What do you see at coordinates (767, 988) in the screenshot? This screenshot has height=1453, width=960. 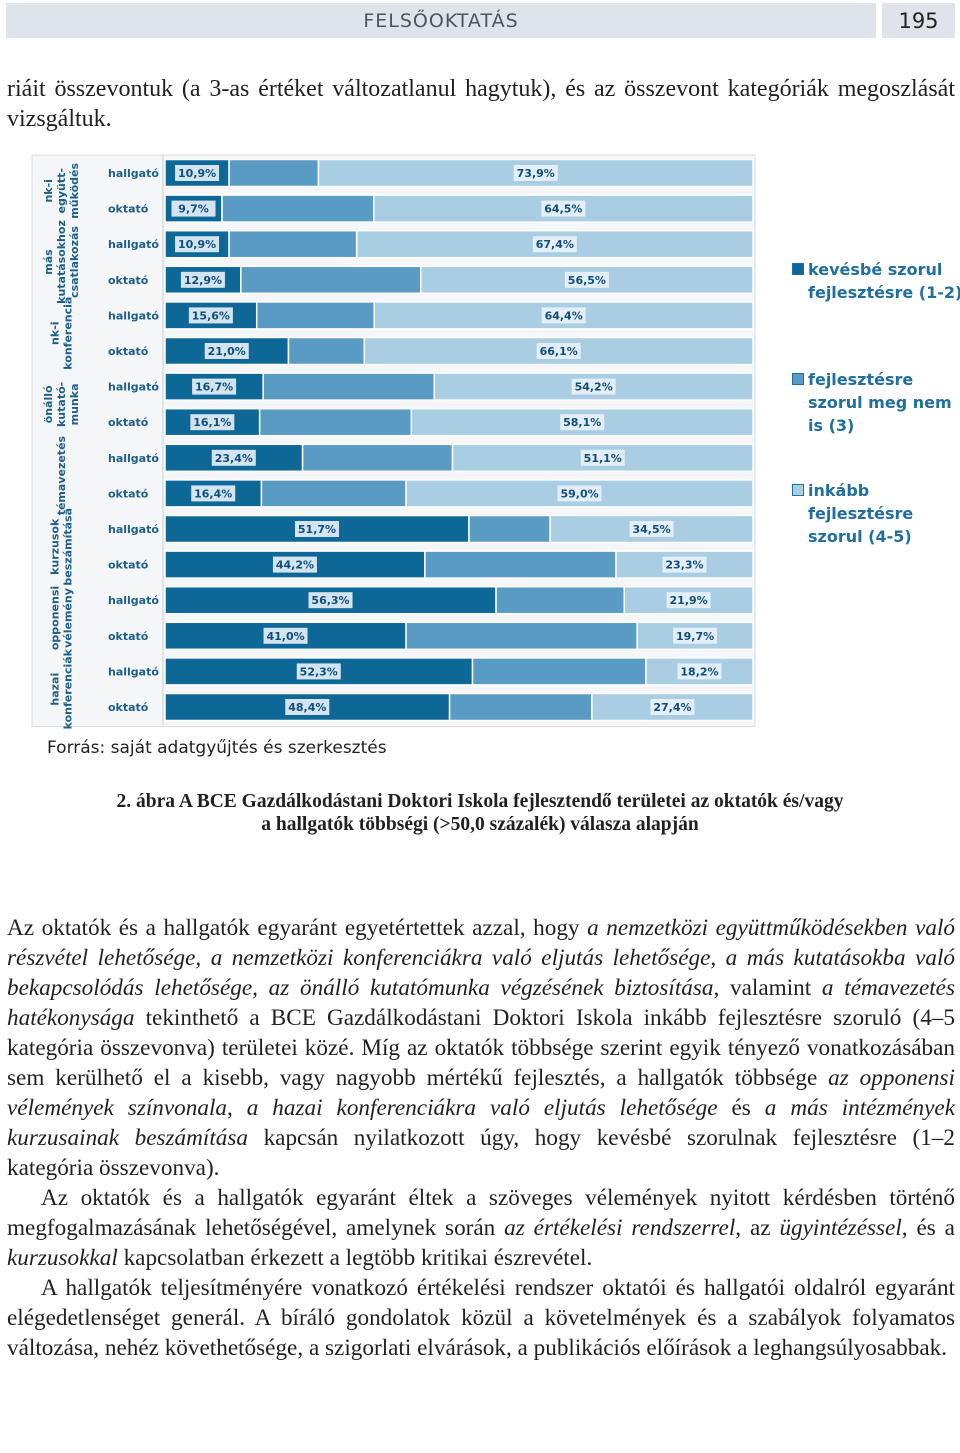 I see `text-run: , valamint` at bounding box center [767, 988].